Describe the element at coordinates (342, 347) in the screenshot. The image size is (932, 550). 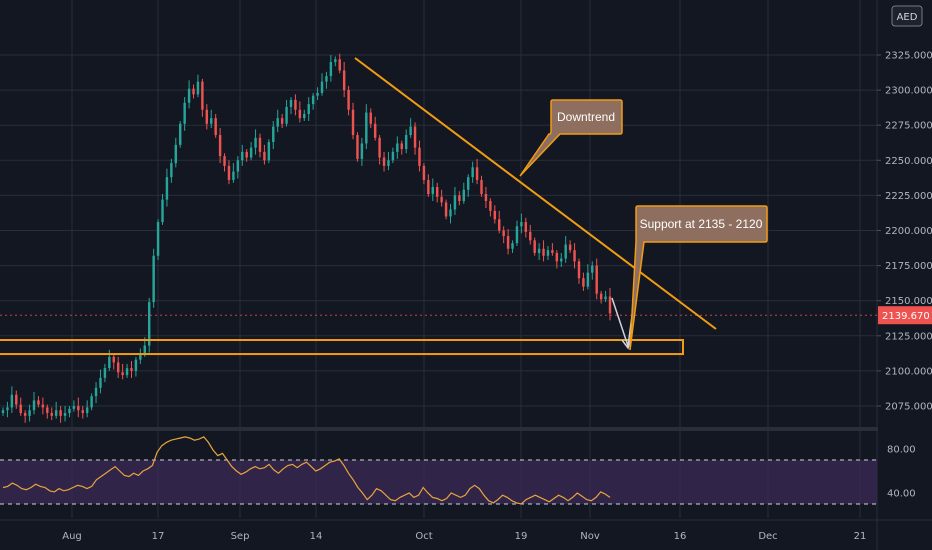
I see `support-zone` at that location.